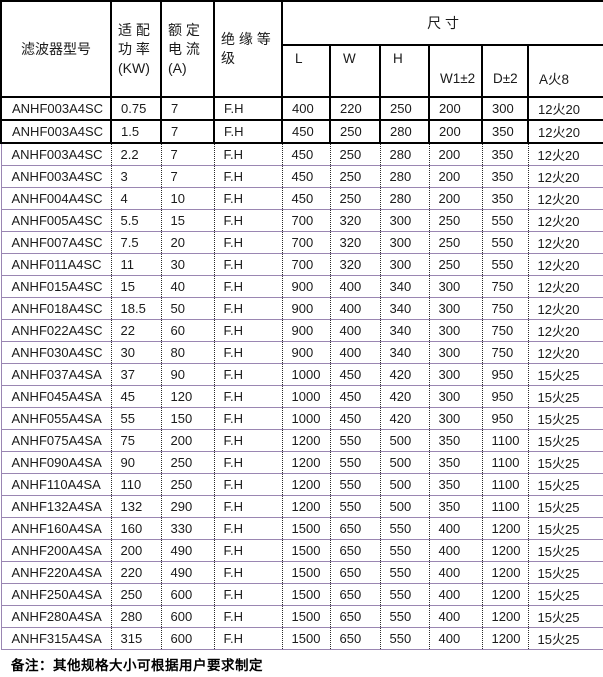 Image resolution: width=603 pixels, height=677 pixels. What do you see at coordinates (305, 220) in the screenshot?
I see `cell-dim-l: 700` at bounding box center [305, 220].